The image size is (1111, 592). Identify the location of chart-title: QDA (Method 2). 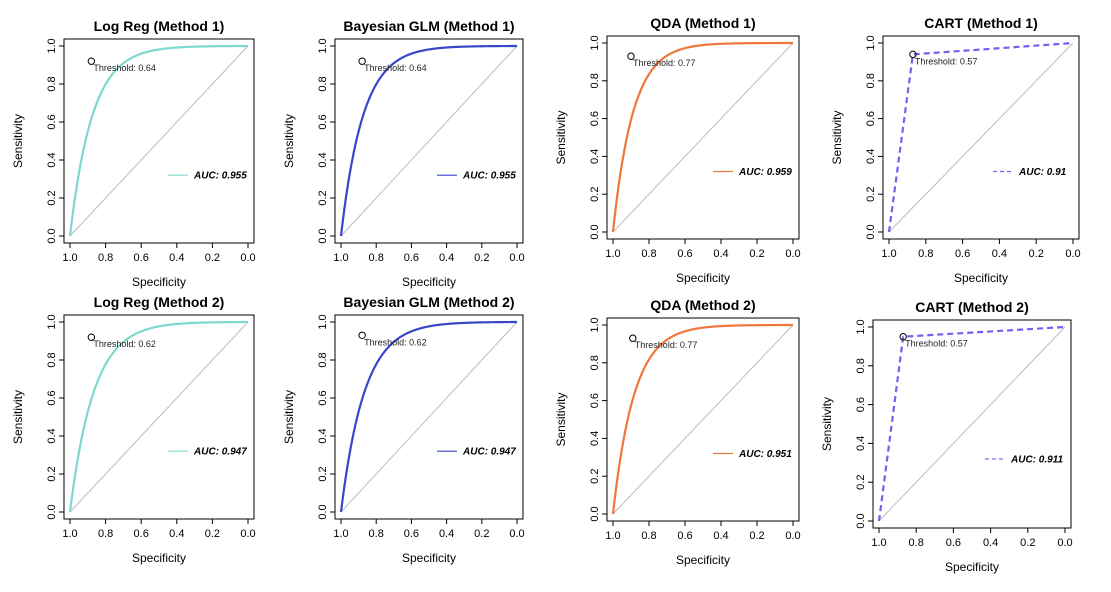
(702, 305).